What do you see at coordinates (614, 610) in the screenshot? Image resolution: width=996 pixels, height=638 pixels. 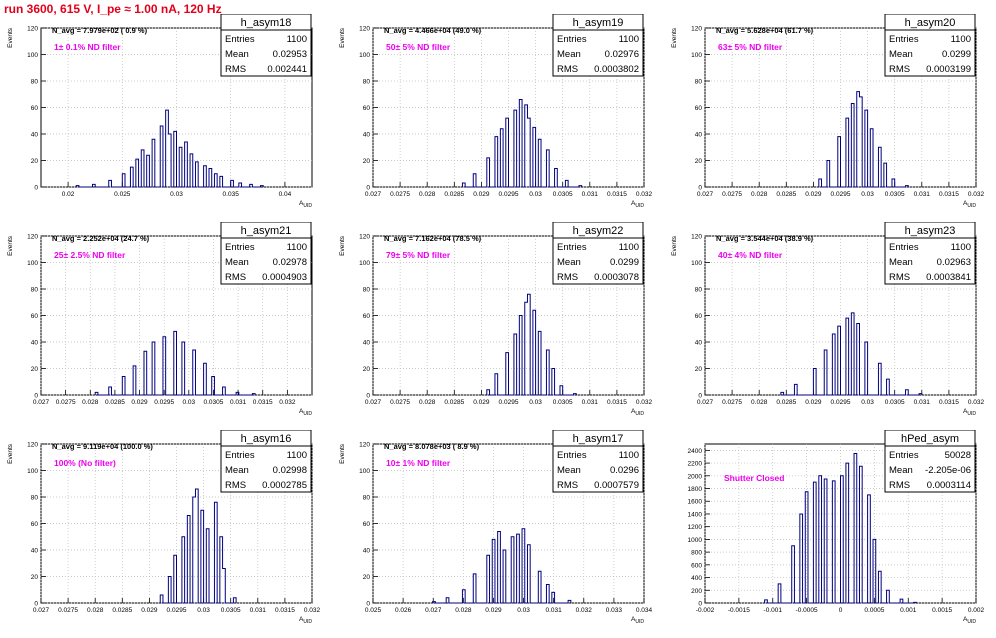 I see `x-tick-label: 0.033` at bounding box center [614, 610].